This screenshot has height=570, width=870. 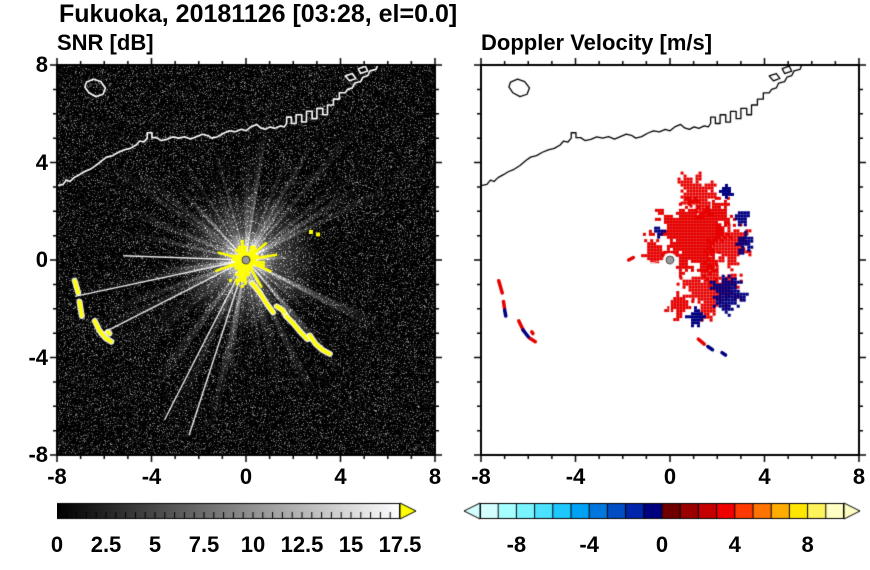 What do you see at coordinates (155, 544) in the screenshot?
I see `snr-colorbar-label: 5` at bounding box center [155, 544].